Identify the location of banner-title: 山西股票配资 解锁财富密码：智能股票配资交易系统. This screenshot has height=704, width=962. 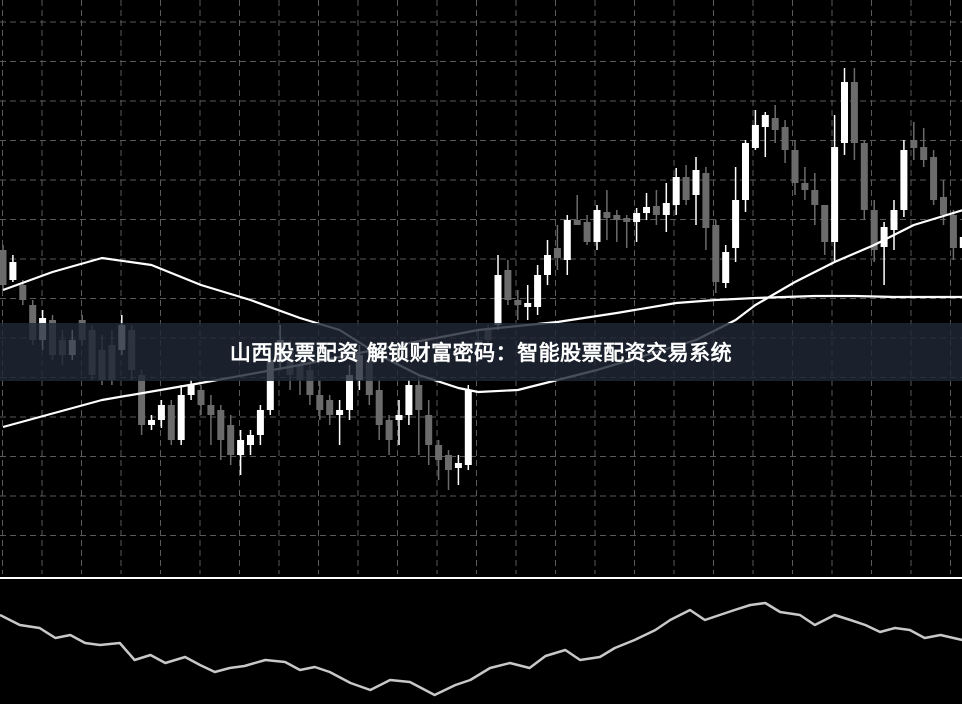
(481, 353).